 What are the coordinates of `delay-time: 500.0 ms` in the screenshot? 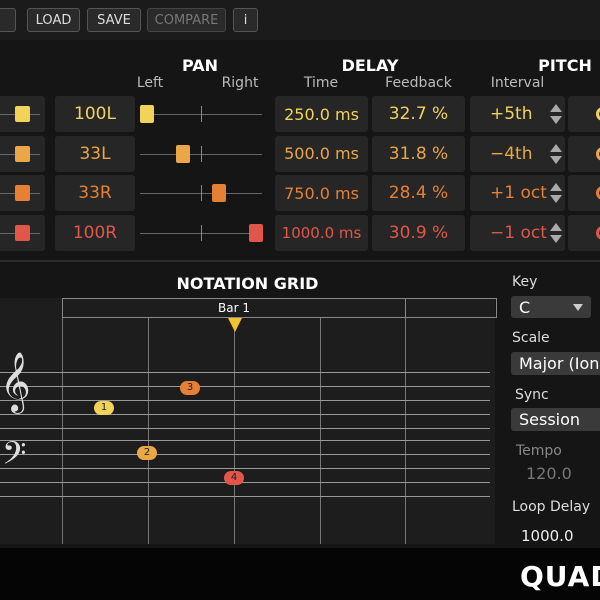 It's located at (321, 153).